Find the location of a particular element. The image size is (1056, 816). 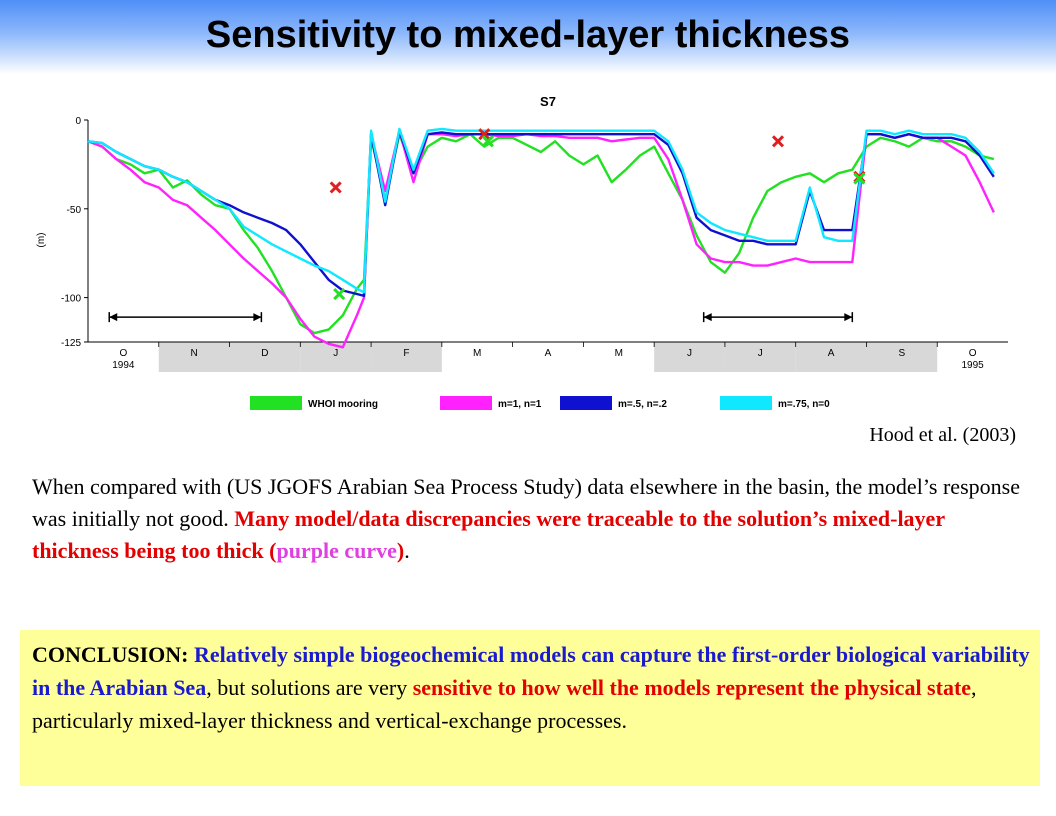

month-label: F is located at coordinates (406, 353).